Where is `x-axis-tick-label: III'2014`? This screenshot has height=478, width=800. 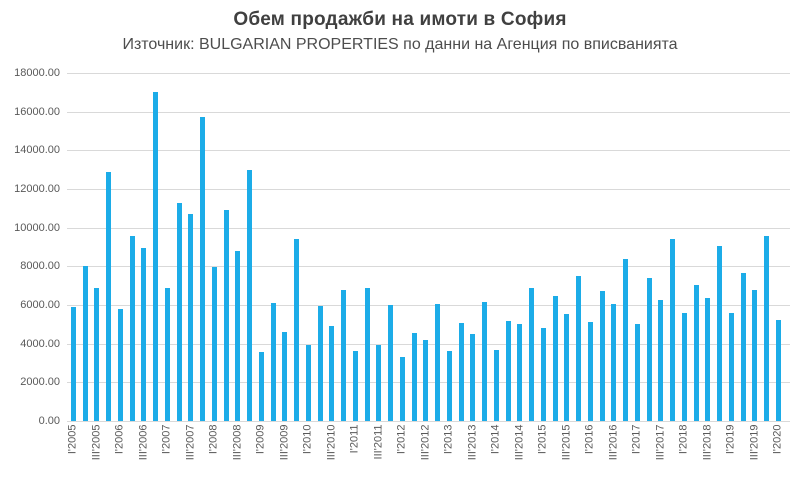 x-axis-tick-label: III'2014 is located at coordinates (519, 442).